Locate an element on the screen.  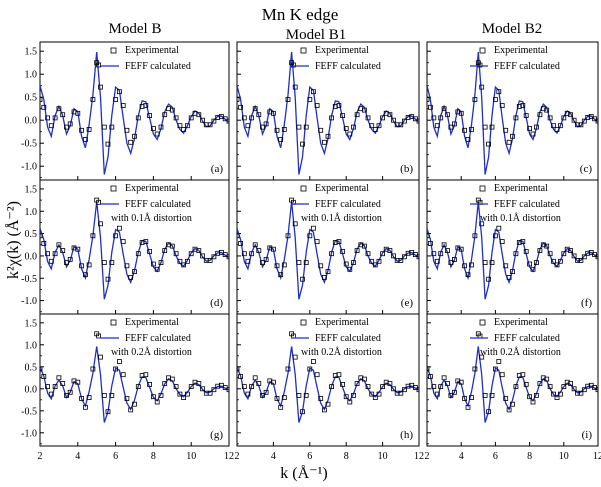
legend-note: with 0.1Å distortion is located at coordinates (520, 218).